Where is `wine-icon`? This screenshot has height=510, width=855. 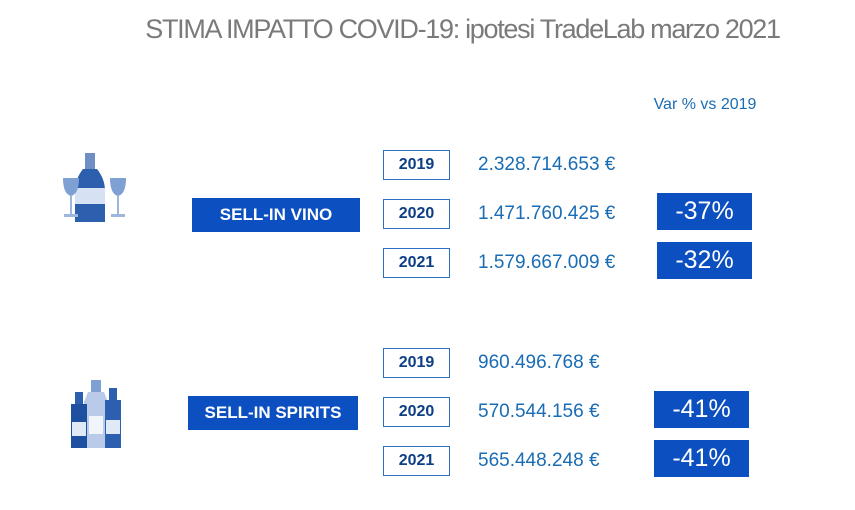 wine-icon is located at coordinates (94, 187).